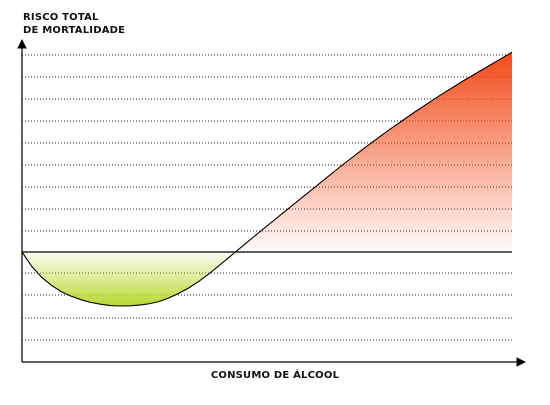 The height and width of the screenshot is (405, 550). What do you see at coordinates (74, 30) in the screenshot?
I see `y-axis-label-line-2: DE MORTALIDADE` at bounding box center [74, 30].